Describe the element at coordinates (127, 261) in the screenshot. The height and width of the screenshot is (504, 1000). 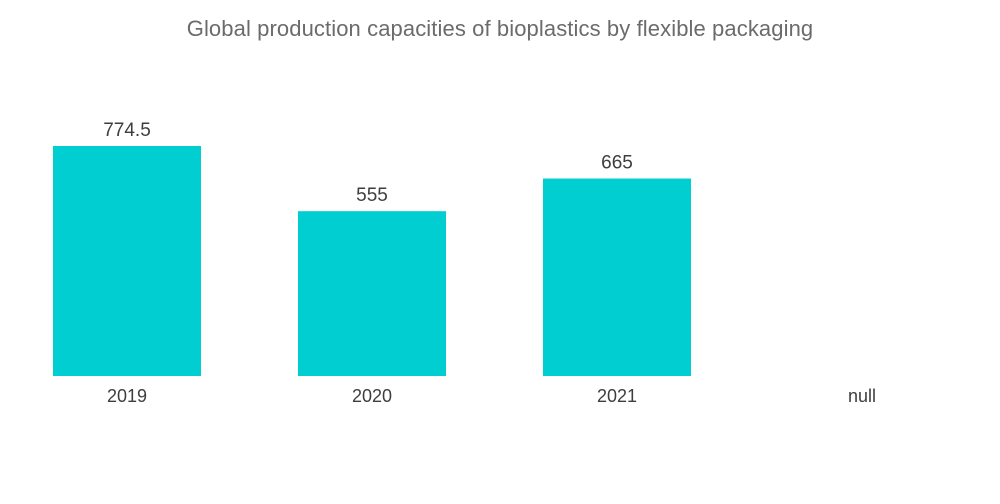
I see `bar-2019` at that location.